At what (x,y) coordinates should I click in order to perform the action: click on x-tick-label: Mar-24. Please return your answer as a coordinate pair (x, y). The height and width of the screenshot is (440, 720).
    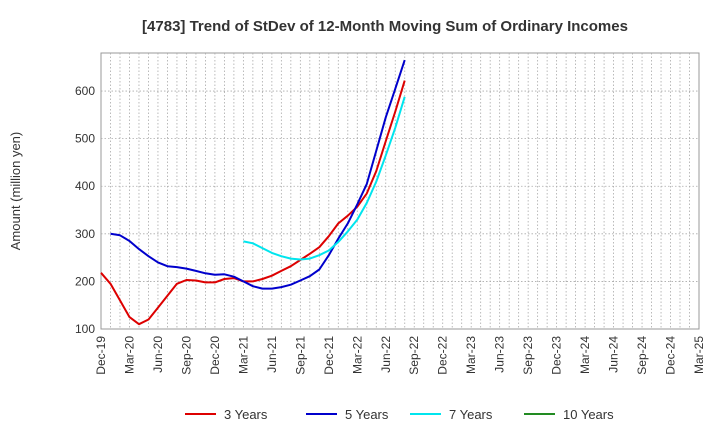
    Looking at the image, I should click on (585, 355).